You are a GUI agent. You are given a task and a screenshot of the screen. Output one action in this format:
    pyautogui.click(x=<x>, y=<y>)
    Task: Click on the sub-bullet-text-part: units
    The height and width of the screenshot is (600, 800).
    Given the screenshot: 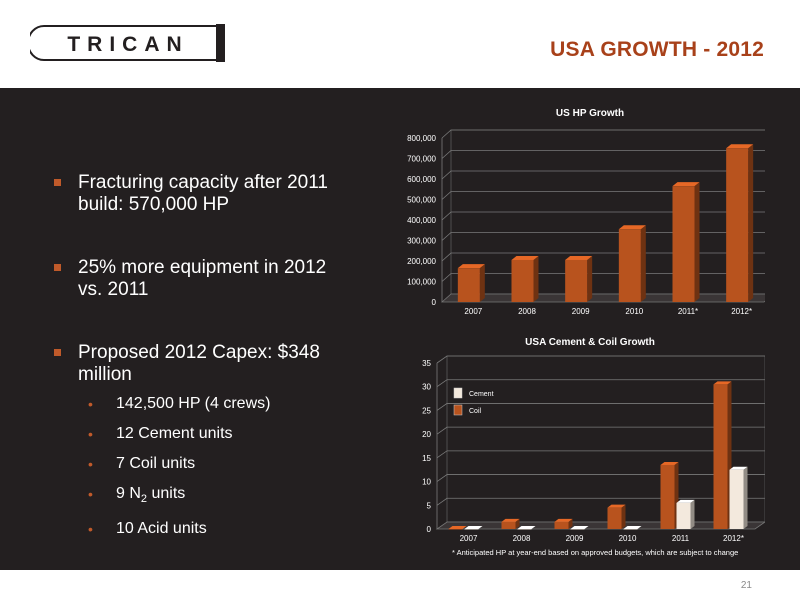 What is the action you would take?
    pyautogui.click(x=166, y=493)
    